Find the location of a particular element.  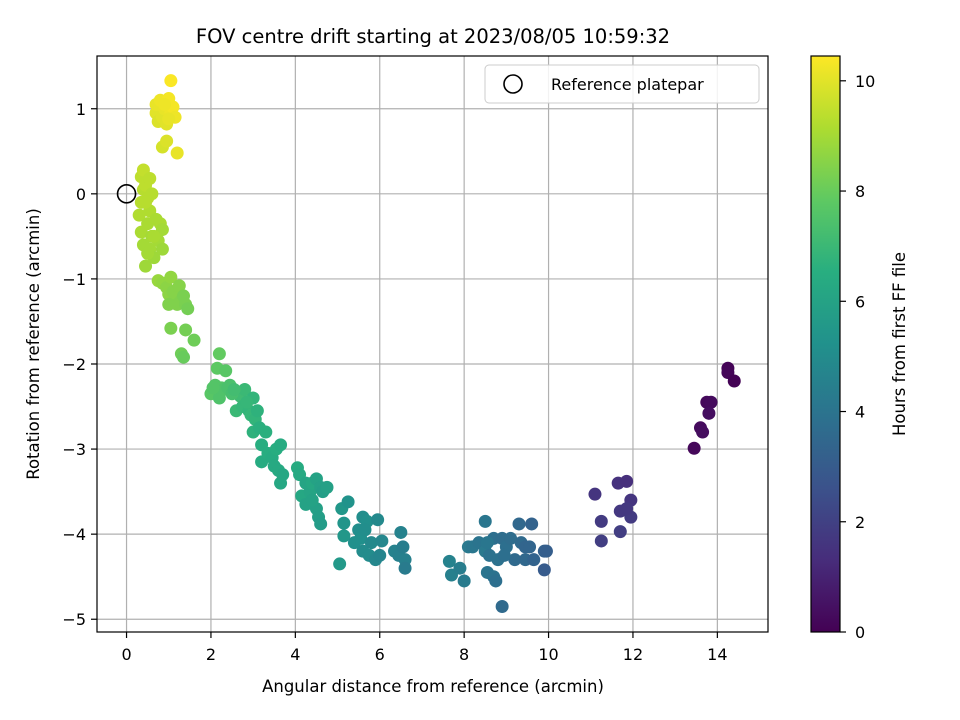

x-tick-label: 8 is located at coordinates (464, 654).